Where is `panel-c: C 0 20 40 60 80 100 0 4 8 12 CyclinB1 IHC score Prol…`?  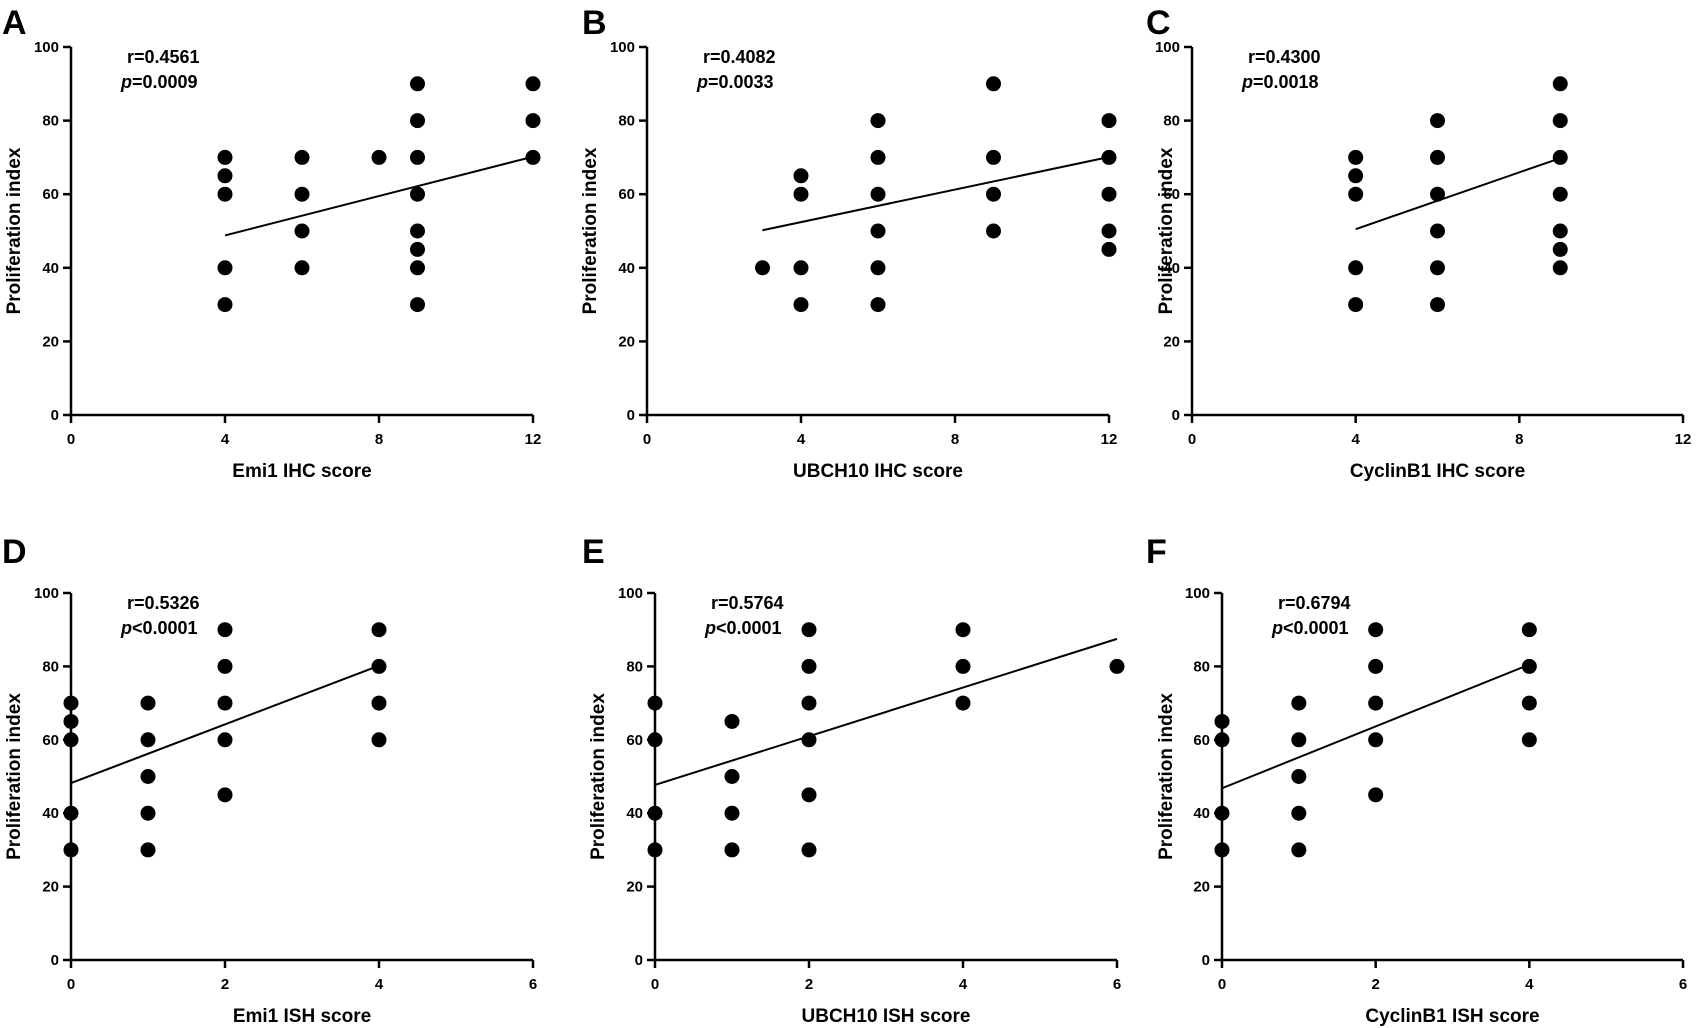
panel-c: C 0 20 40 60 80 100 0 4 8 12 CyclinB1 IHC score Prol… is located at coordinates (1418, 243).